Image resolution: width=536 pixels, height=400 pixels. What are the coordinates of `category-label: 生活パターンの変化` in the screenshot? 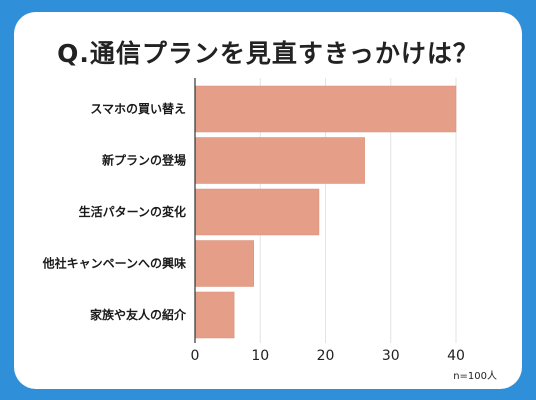 It's located at (132, 211).